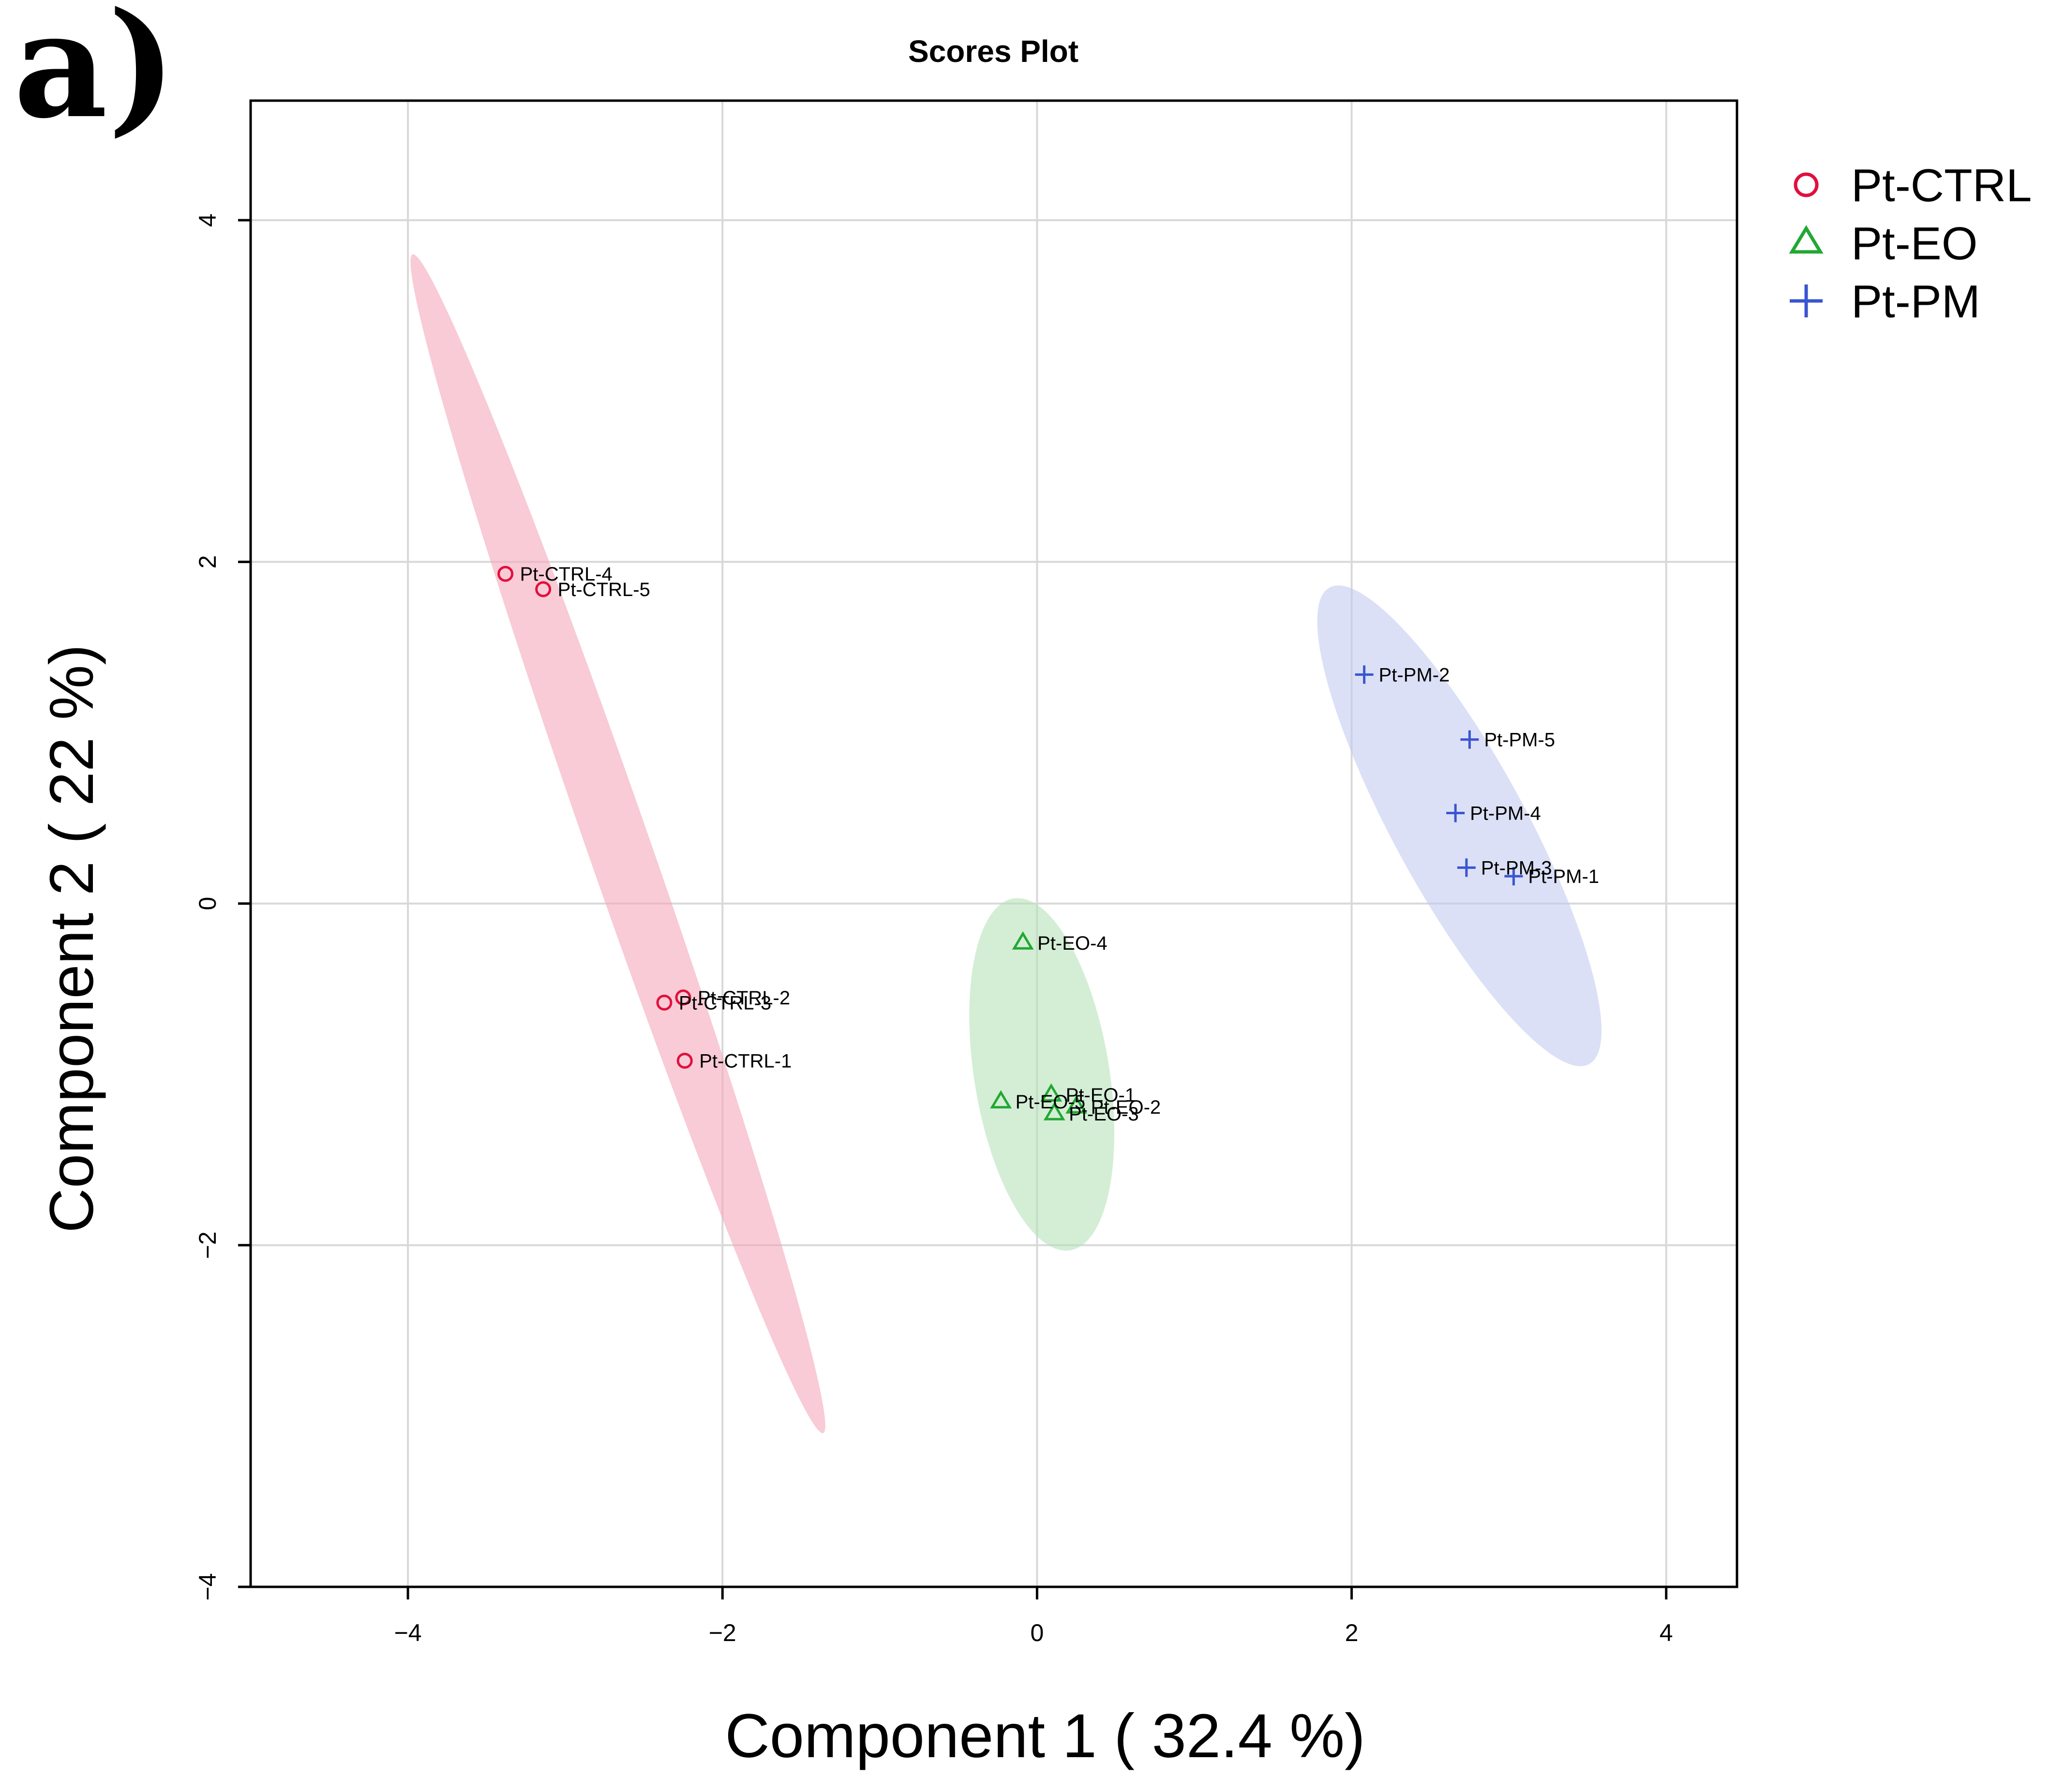 Image resolution: width=2051 pixels, height=1792 pixels. Describe the element at coordinates (1042, 1074) in the screenshot. I see `ellipse-pt-eo` at that location.